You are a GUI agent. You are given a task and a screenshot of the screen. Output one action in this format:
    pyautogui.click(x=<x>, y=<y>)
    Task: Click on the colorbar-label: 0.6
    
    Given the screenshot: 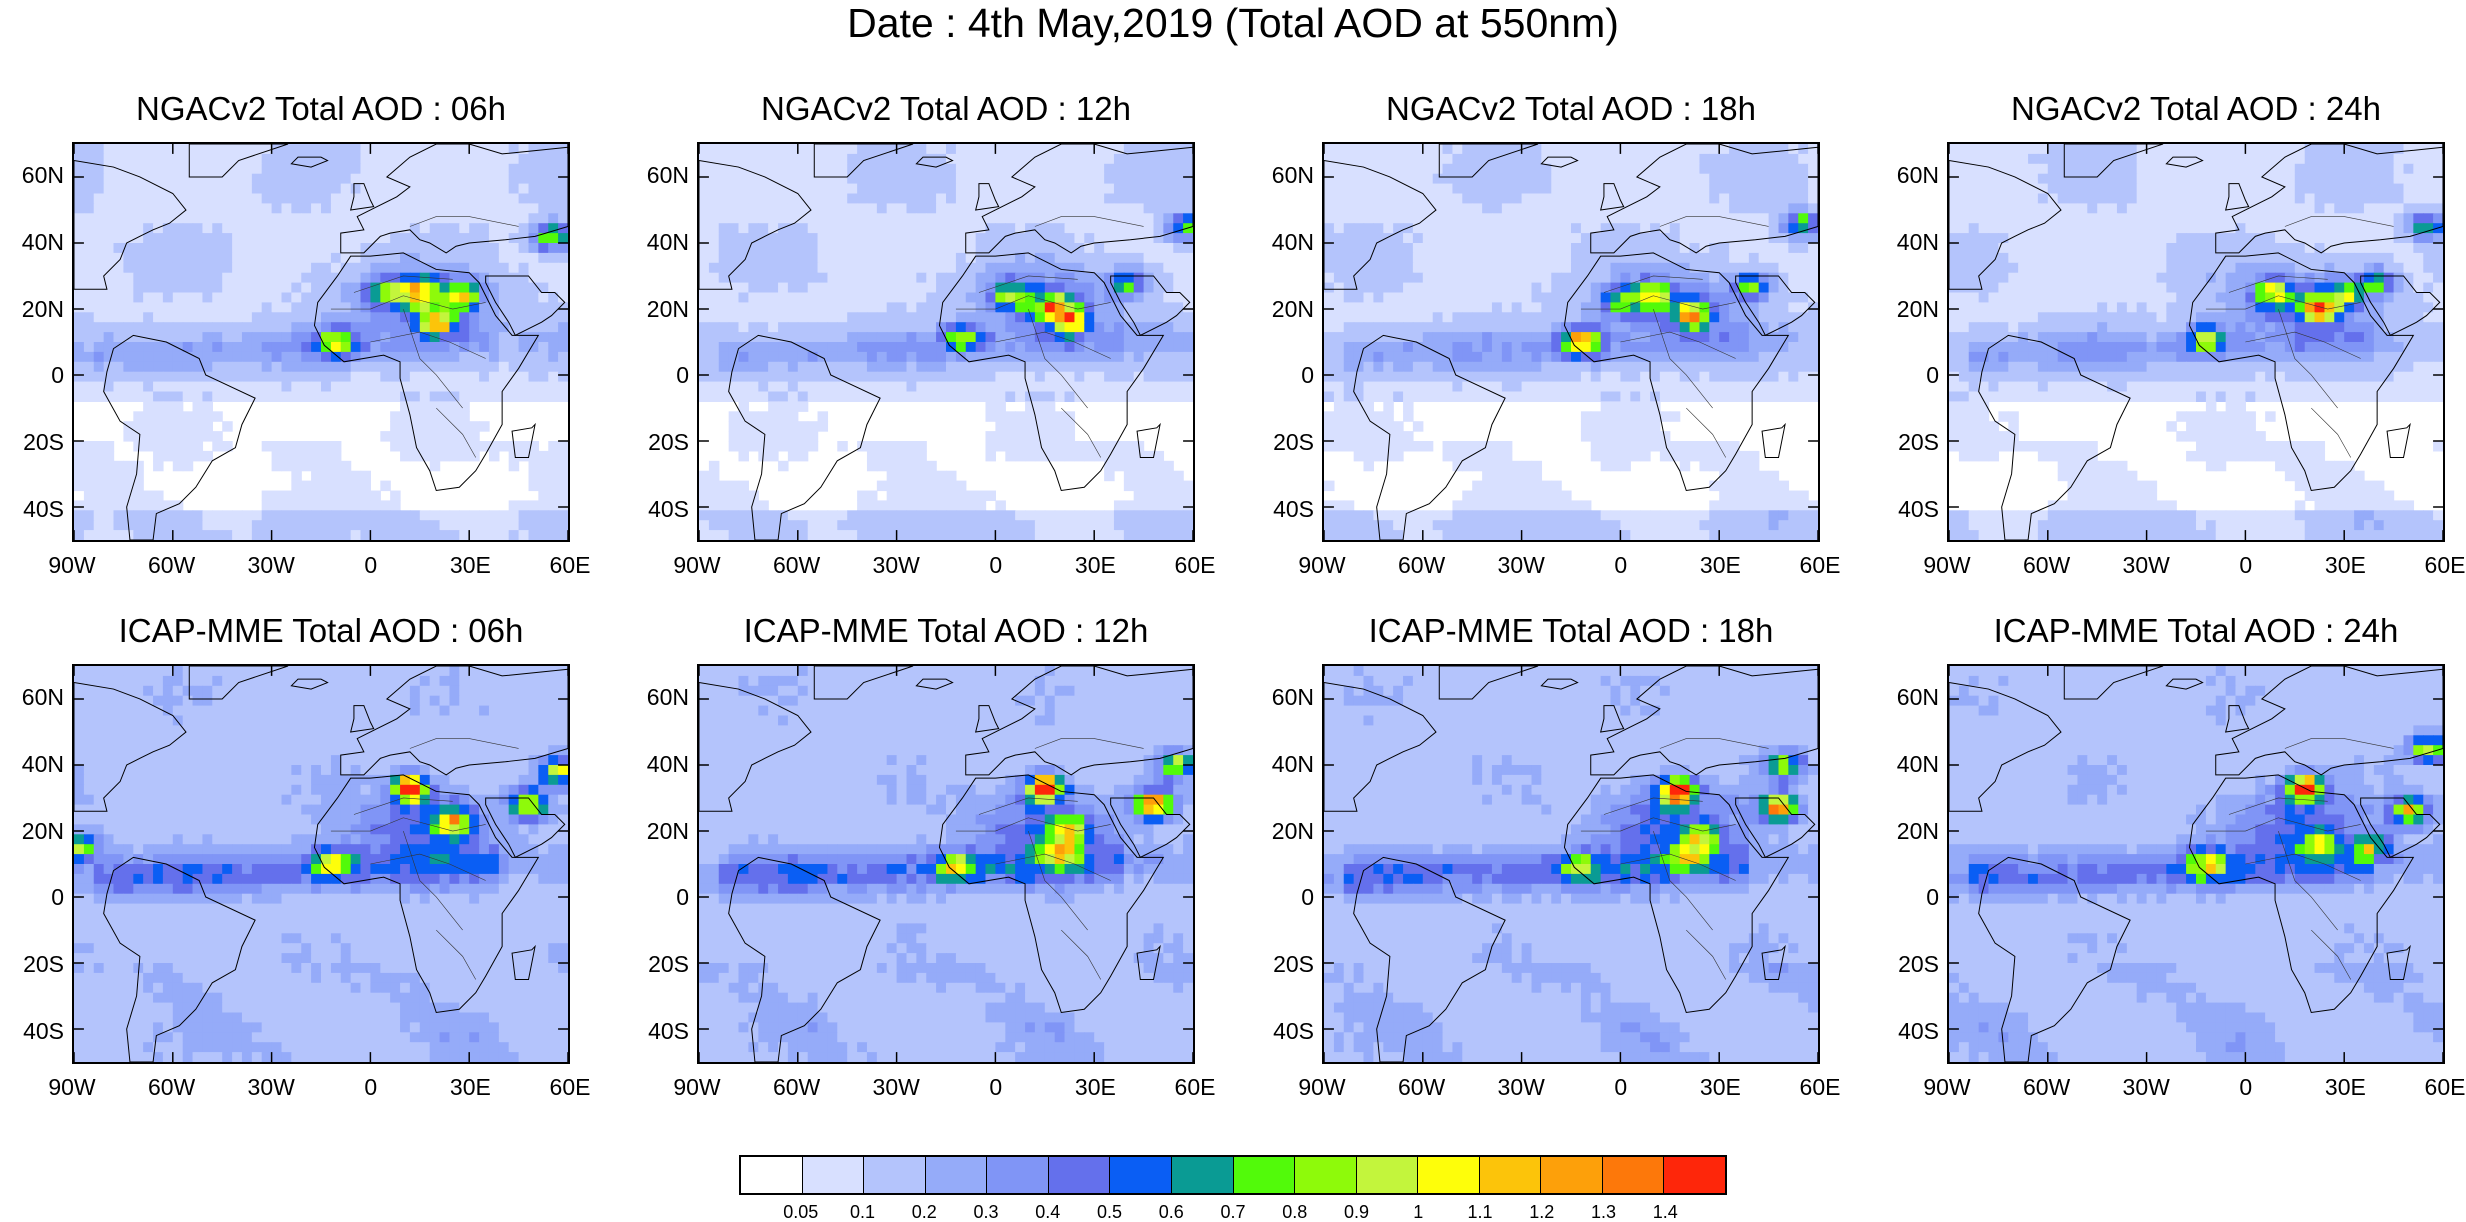 What is the action you would take?
    pyautogui.click(x=1171, y=1212)
    